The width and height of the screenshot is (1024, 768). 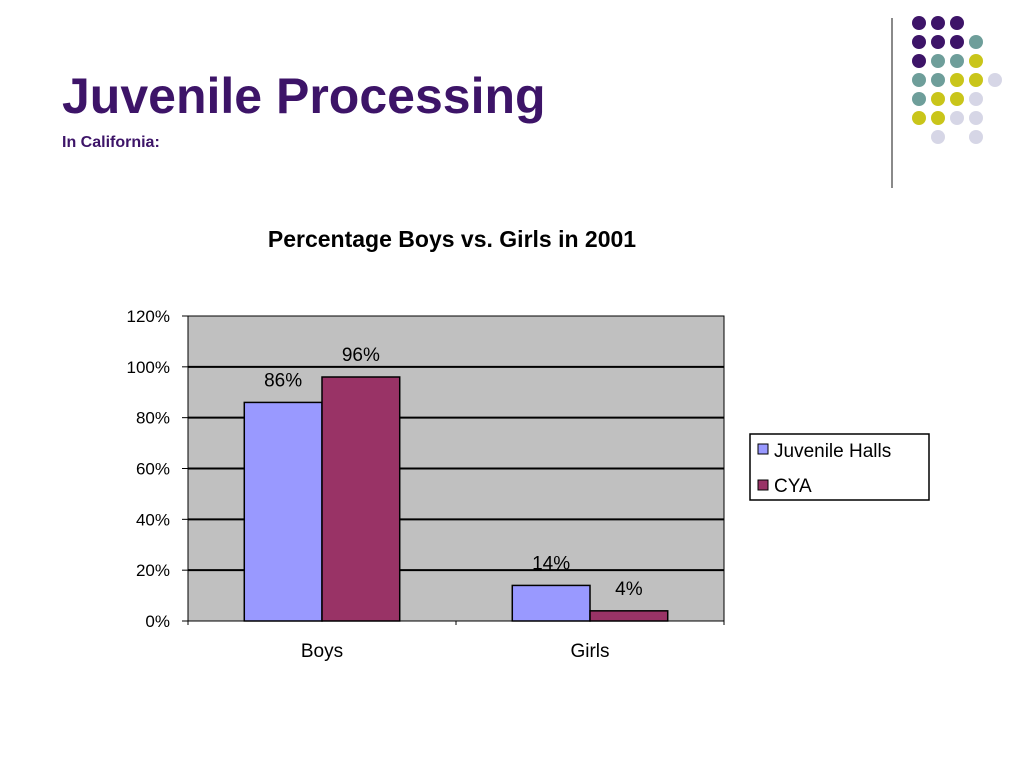 What do you see at coordinates (153, 519) in the screenshot?
I see `y-tick-label: 40%` at bounding box center [153, 519].